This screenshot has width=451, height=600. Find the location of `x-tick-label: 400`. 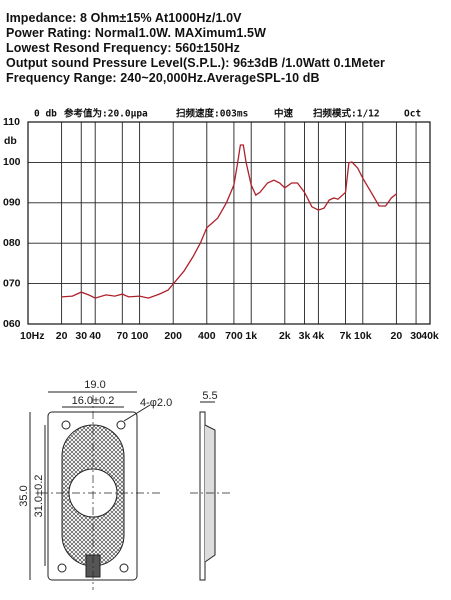

x-tick-label: 400 is located at coordinates (207, 336).